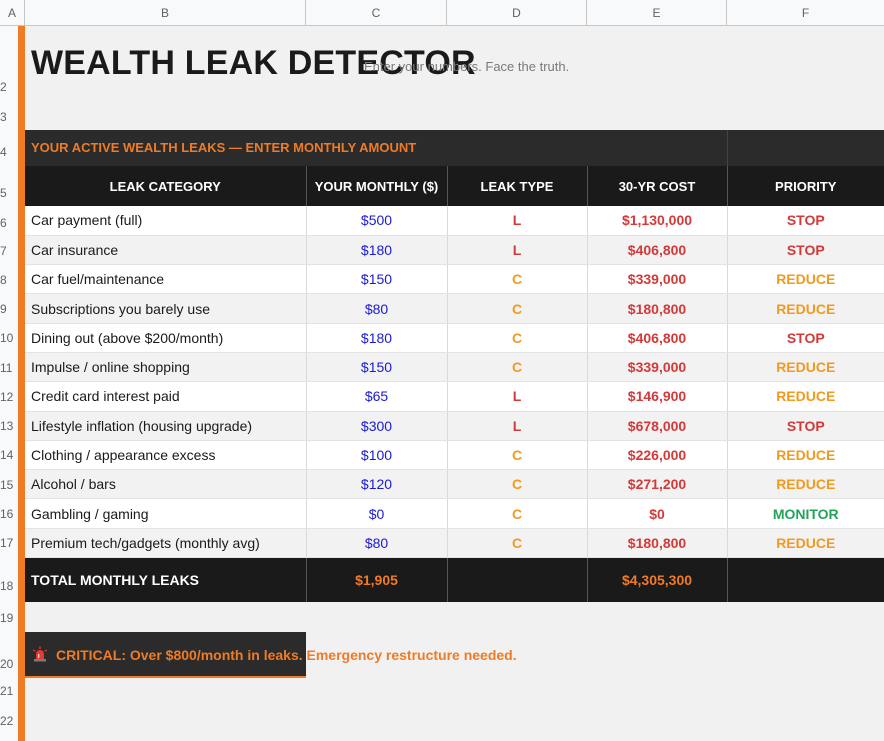  What do you see at coordinates (166, 186) in the screenshot?
I see `header-leak-category: LEAK CATEGORY` at bounding box center [166, 186].